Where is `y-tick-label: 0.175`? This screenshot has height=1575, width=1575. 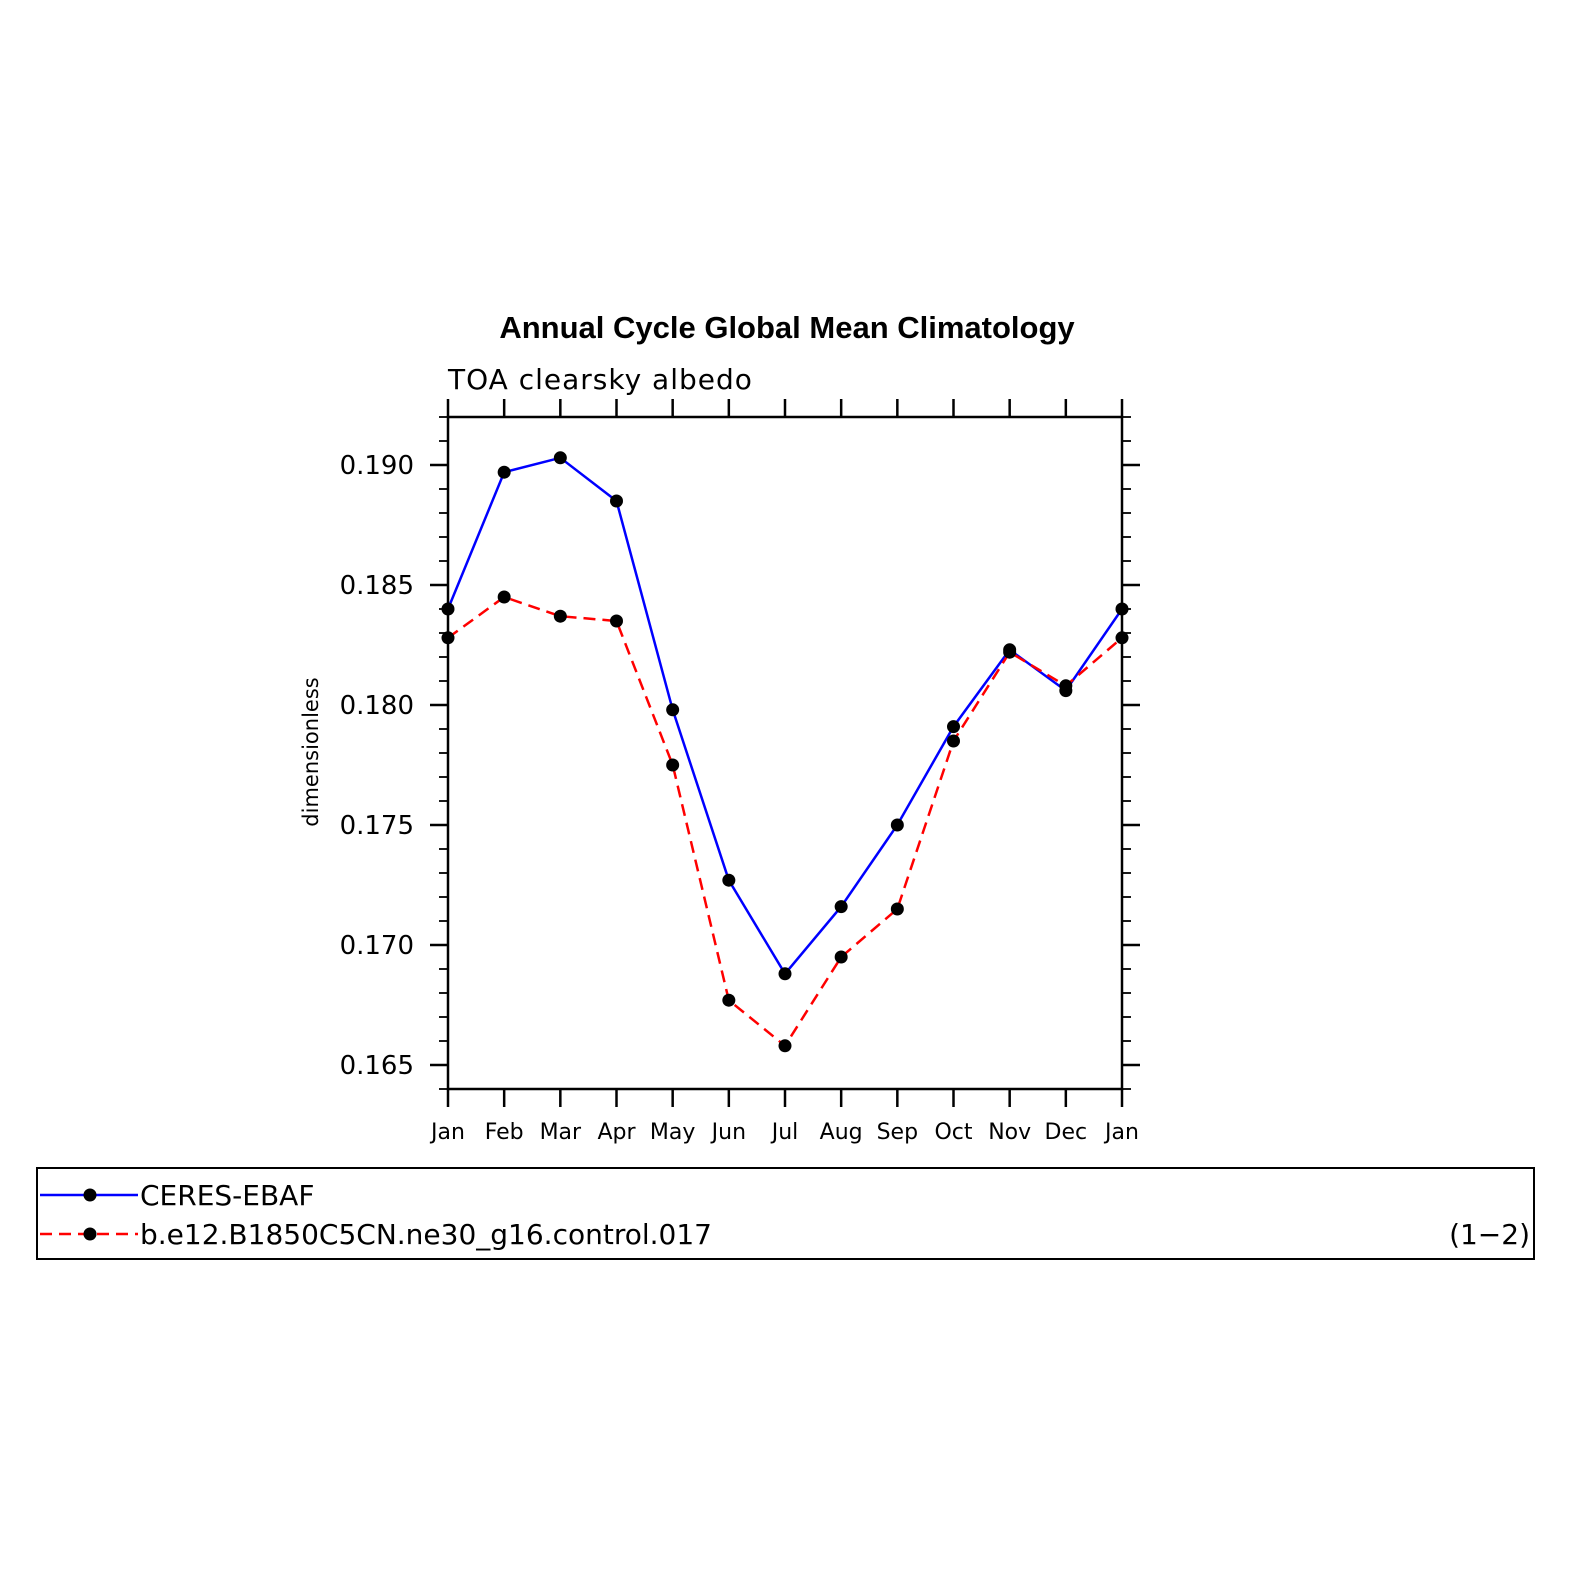 y-tick-label: 0.175 is located at coordinates (377, 826).